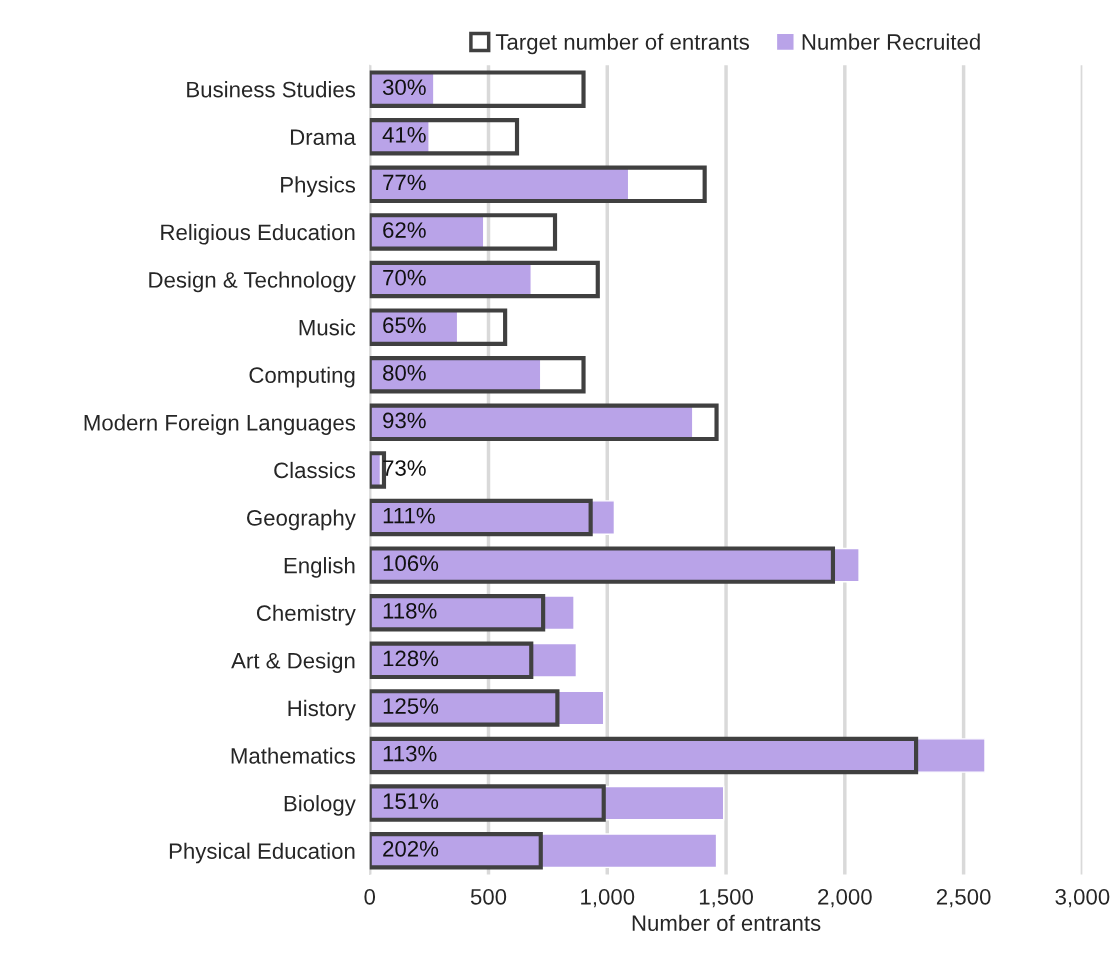 This screenshot has width=1117, height=961. I want to click on annotation: 113%, so click(410, 753).